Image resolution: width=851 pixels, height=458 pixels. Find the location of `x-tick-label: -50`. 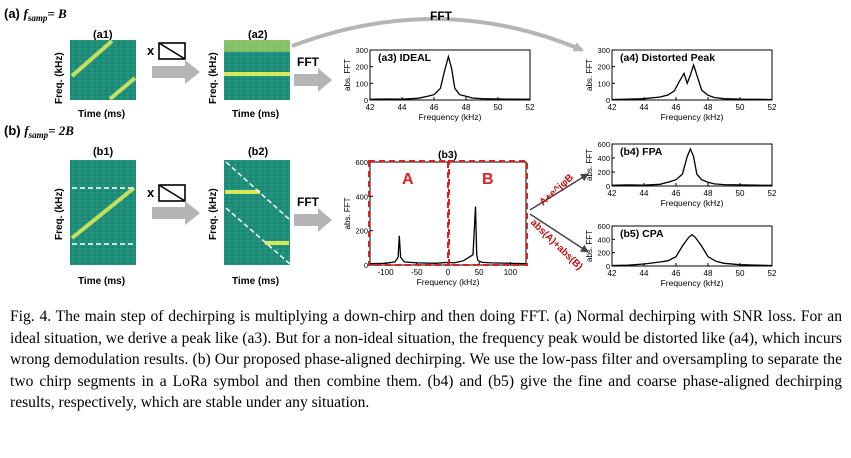

x-tick-label: -50 is located at coordinates (417, 272).